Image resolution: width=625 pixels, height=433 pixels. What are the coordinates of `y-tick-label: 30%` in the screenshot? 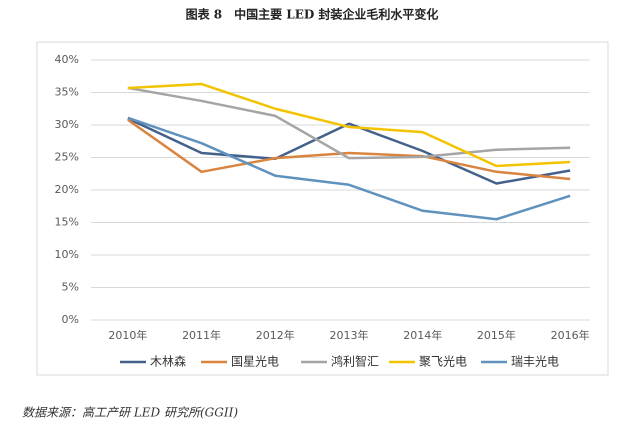 It's located at (67, 124).